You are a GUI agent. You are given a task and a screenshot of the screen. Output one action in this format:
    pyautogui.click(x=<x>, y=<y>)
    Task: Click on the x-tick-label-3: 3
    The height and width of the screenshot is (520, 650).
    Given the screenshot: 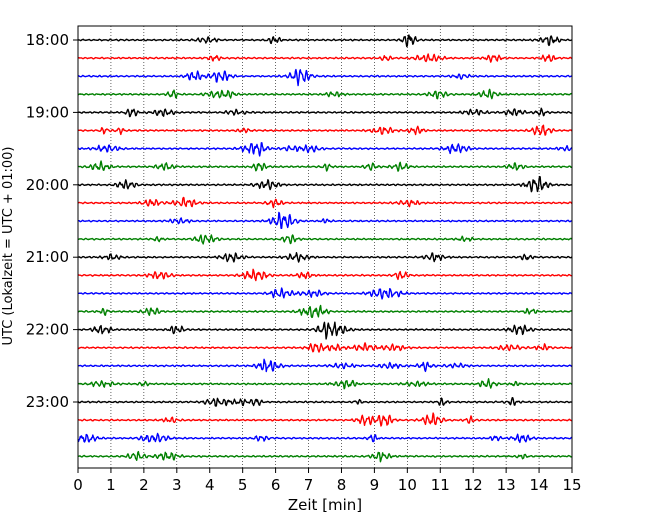 What is the action you would take?
    pyautogui.click(x=177, y=485)
    